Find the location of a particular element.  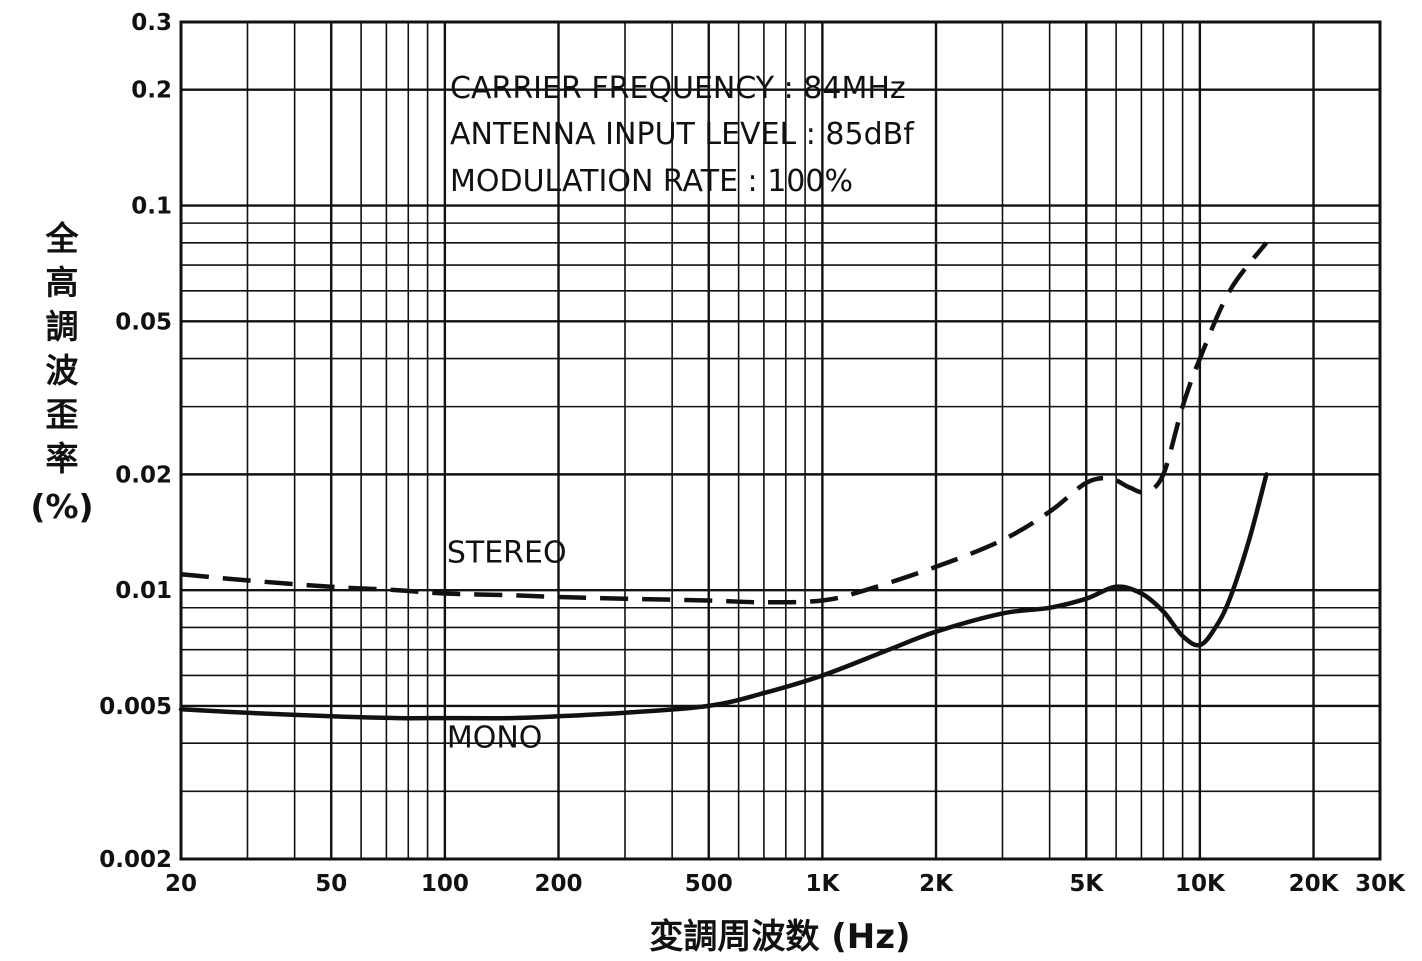

annotation-carrier-frequency: CARRIER FREQUENCY : 84MHz is located at coordinates (678, 88).